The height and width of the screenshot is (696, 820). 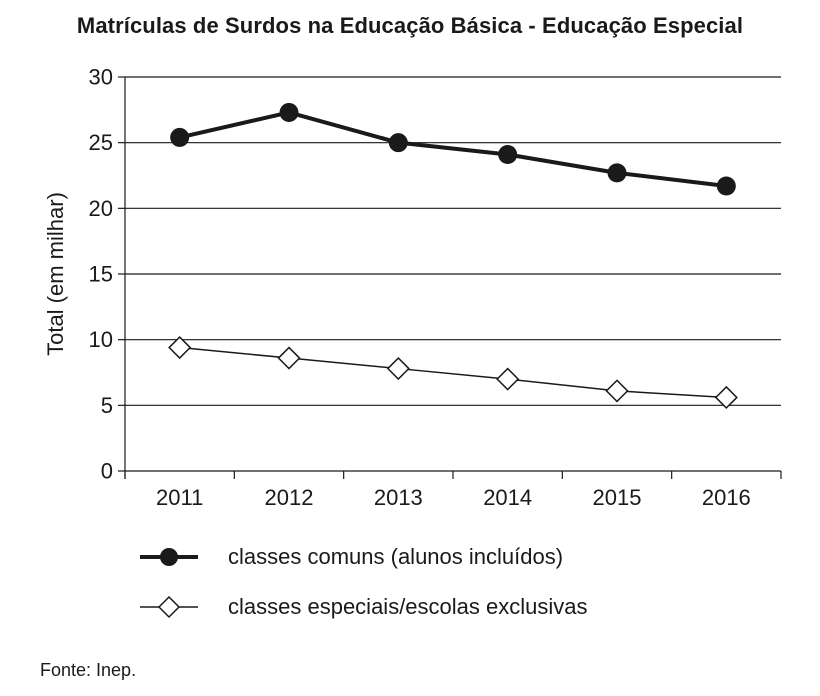 What do you see at coordinates (507, 497) in the screenshot?
I see `x-tick-label: 2014` at bounding box center [507, 497].